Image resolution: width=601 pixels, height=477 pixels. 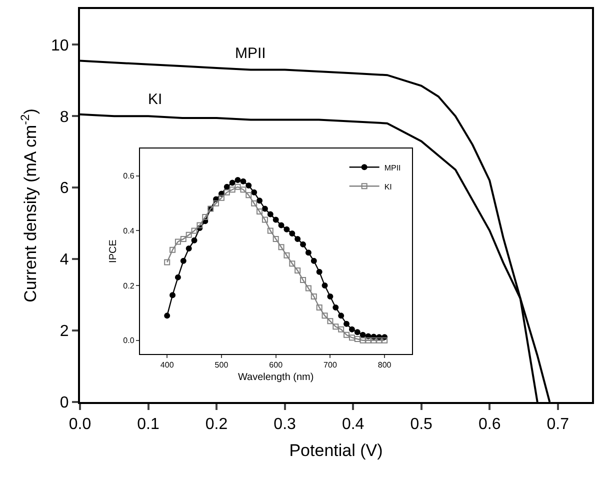 What do you see at coordinates (60, 45) in the screenshot?
I see `y-tick-label: 10` at bounding box center [60, 45].